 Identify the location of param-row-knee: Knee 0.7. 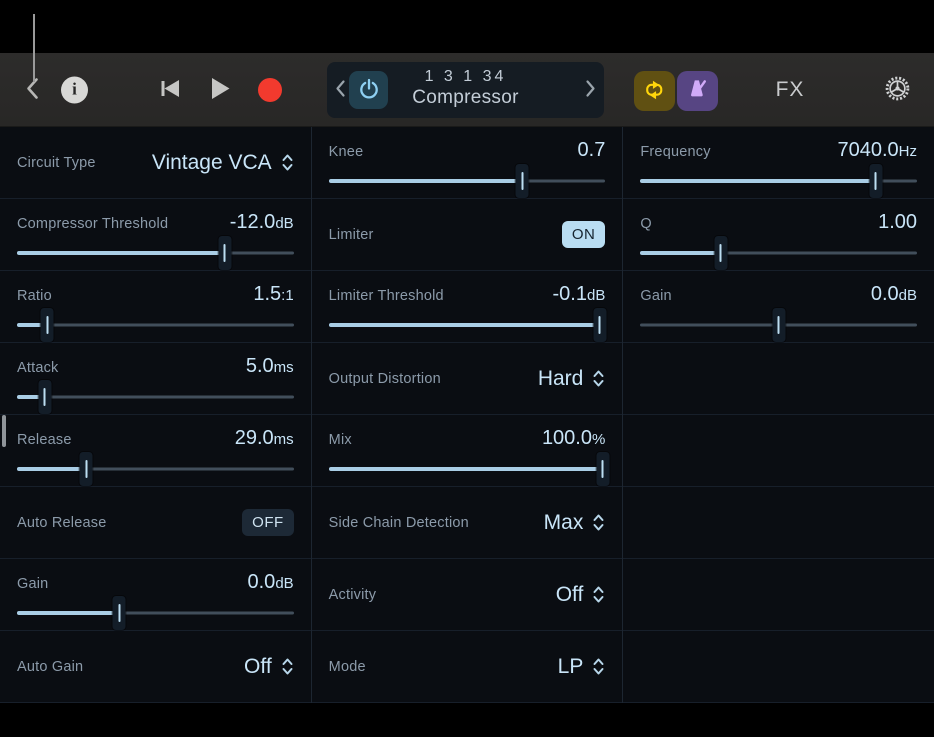
(467, 163).